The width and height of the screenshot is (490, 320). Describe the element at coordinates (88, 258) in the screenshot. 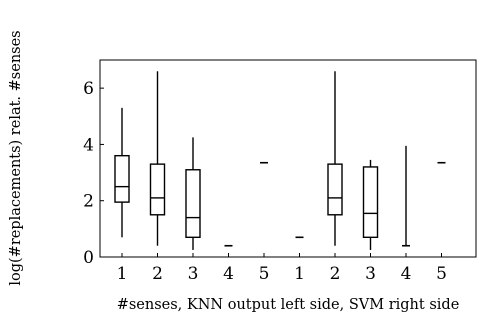

I see `y-tick-label: 0` at that location.